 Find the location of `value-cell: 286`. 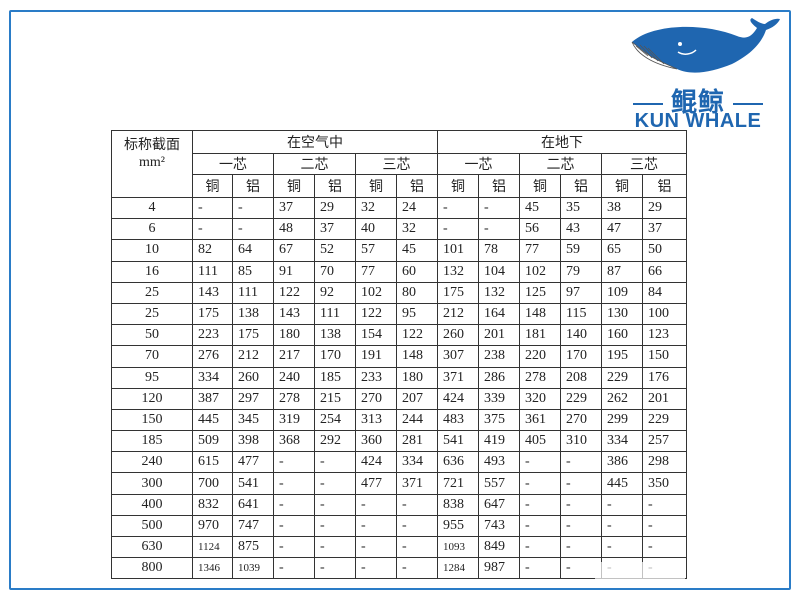

value-cell: 286 is located at coordinates (499, 377).